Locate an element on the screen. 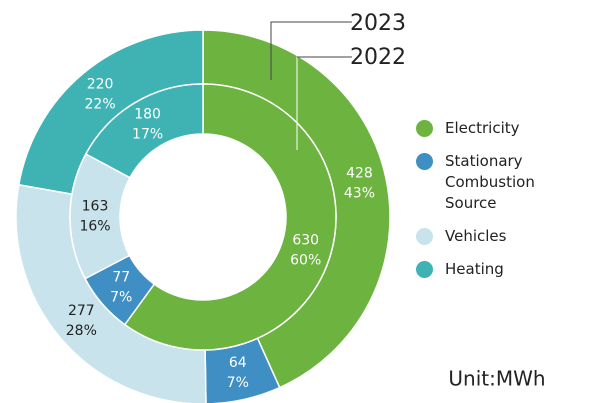  series-label: 2023 is located at coordinates (378, 23).